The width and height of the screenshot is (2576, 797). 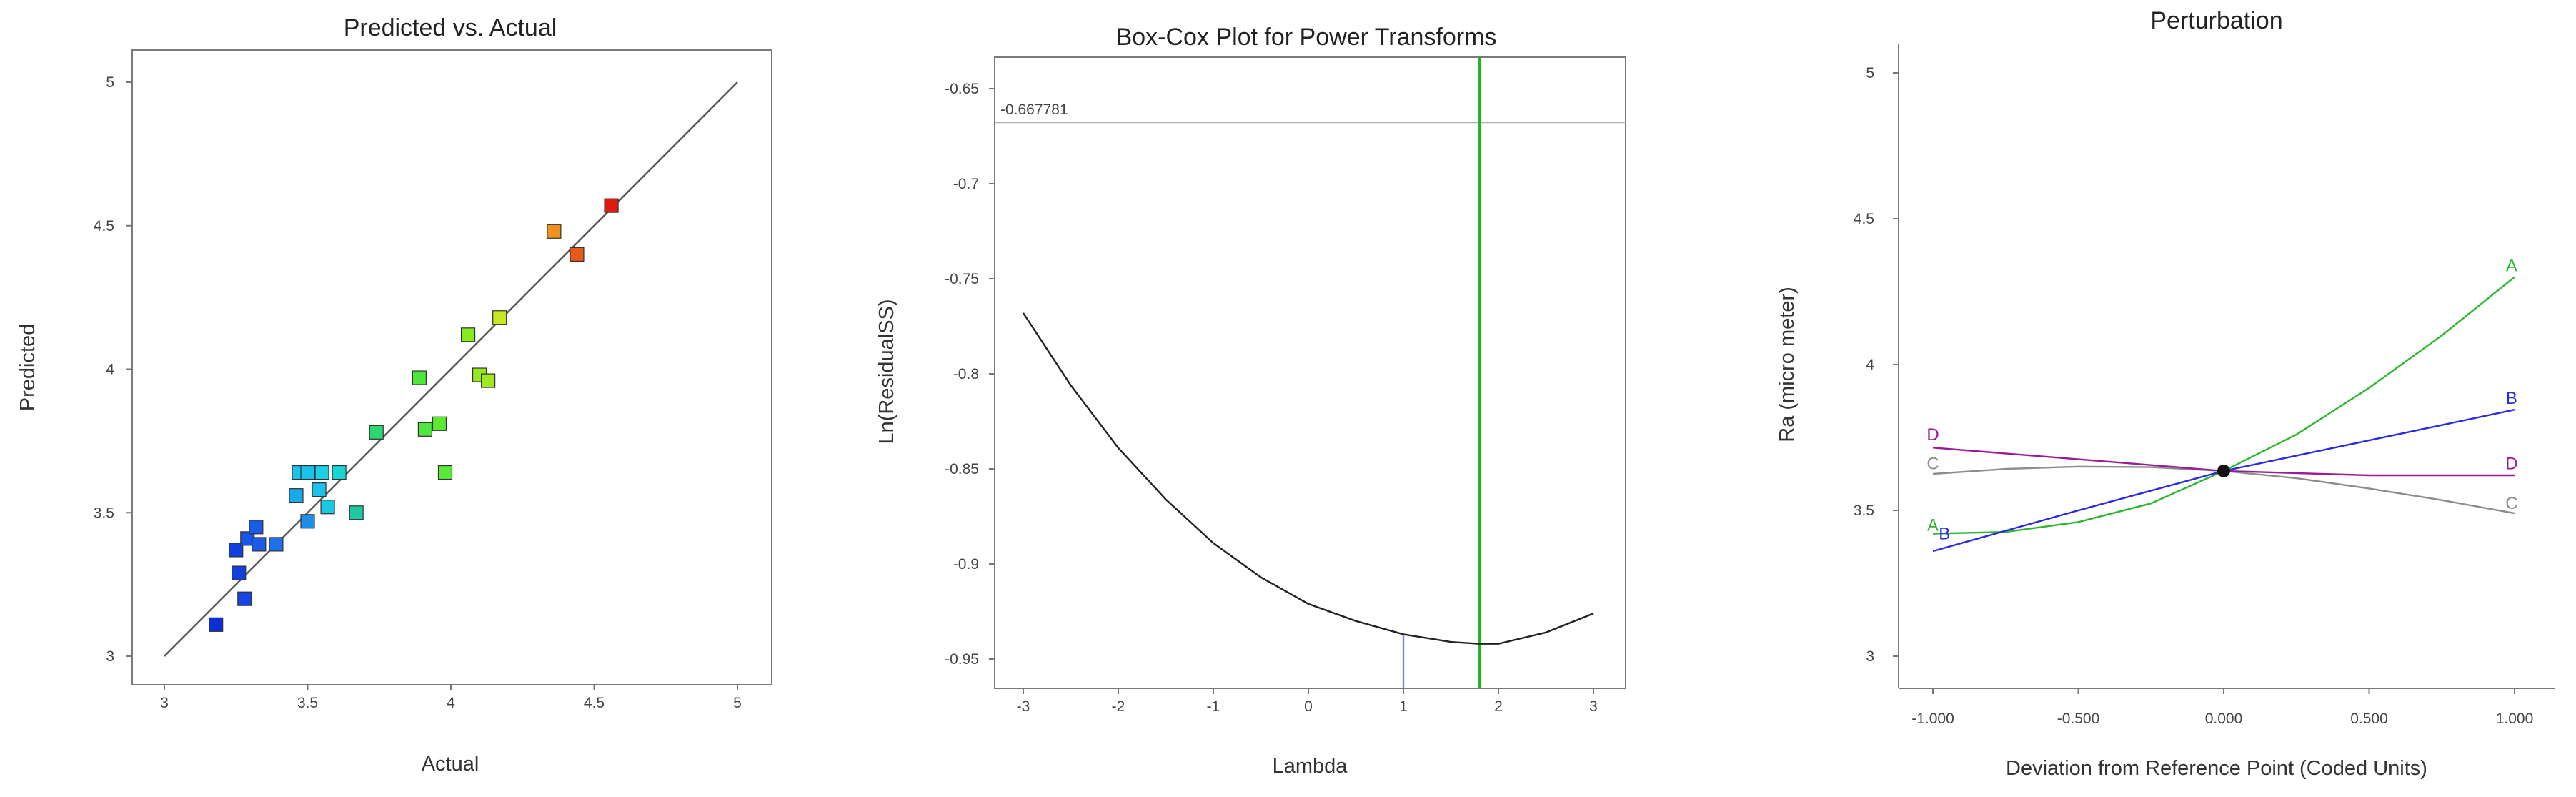 What do you see at coordinates (962, 659) in the screenshot?
I see `y-tick-label: -0.95` at bounding box center [962, 659].